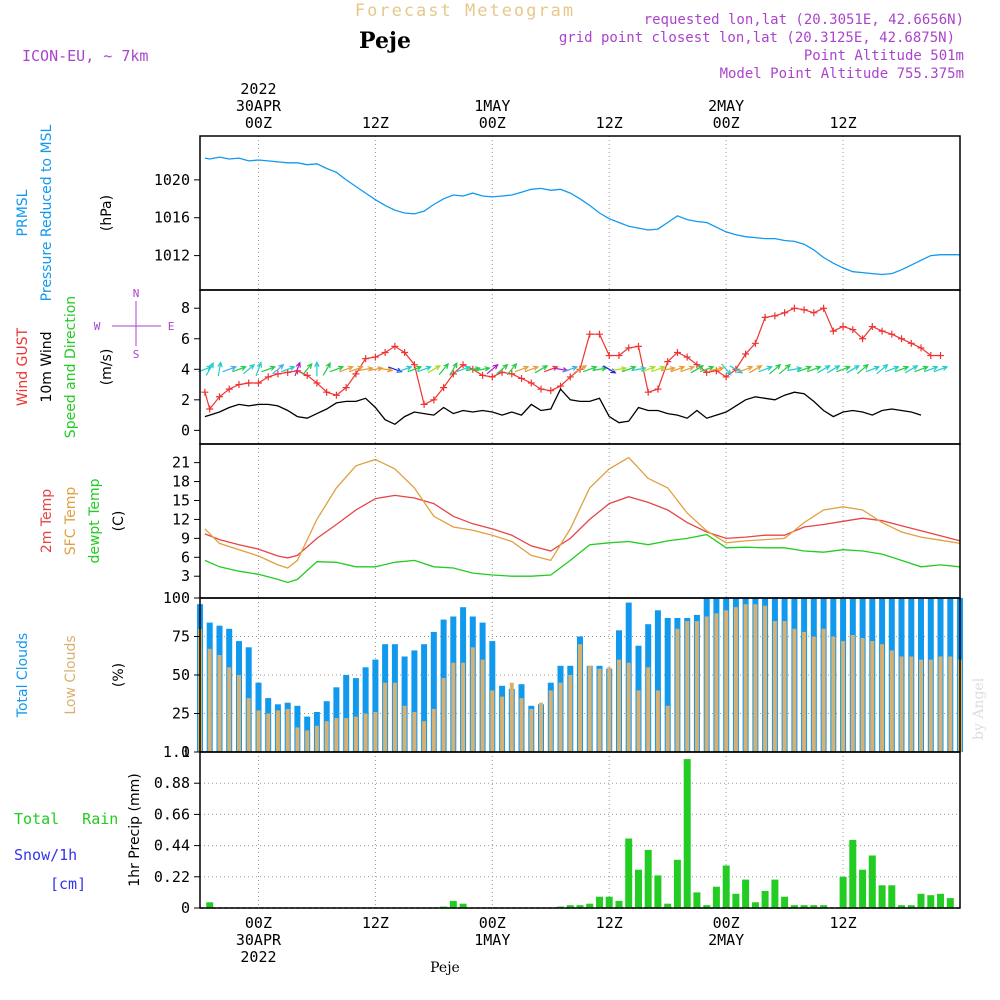 Image resolution: width=1000 pixels, height=1000 pixels. Describe the element at coordinates (465, 11) in the screenshot. I see `top-title: Forecast Meteogram` at that location.